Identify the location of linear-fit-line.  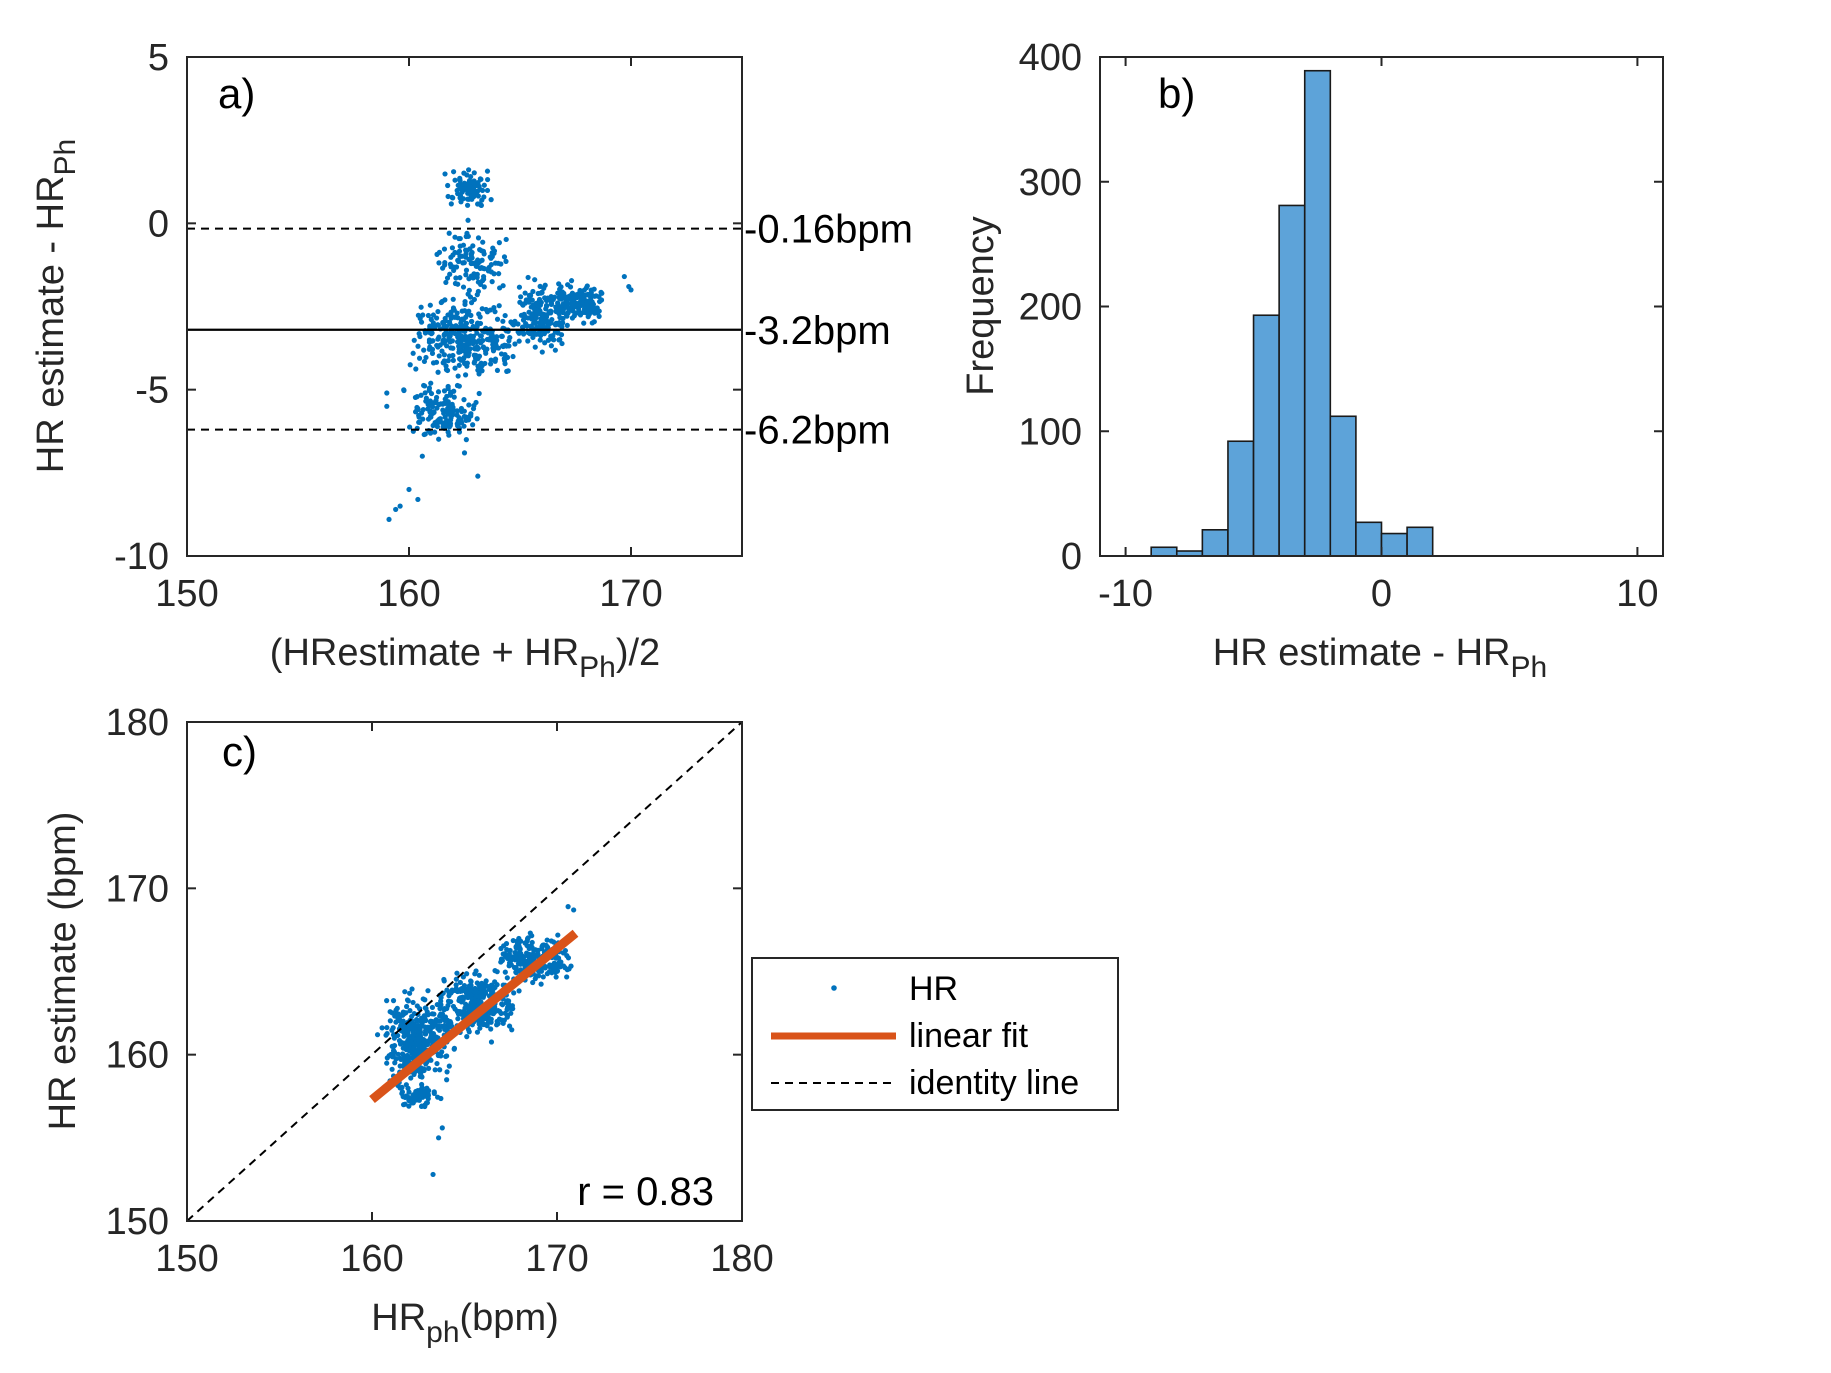
(474, 1016).